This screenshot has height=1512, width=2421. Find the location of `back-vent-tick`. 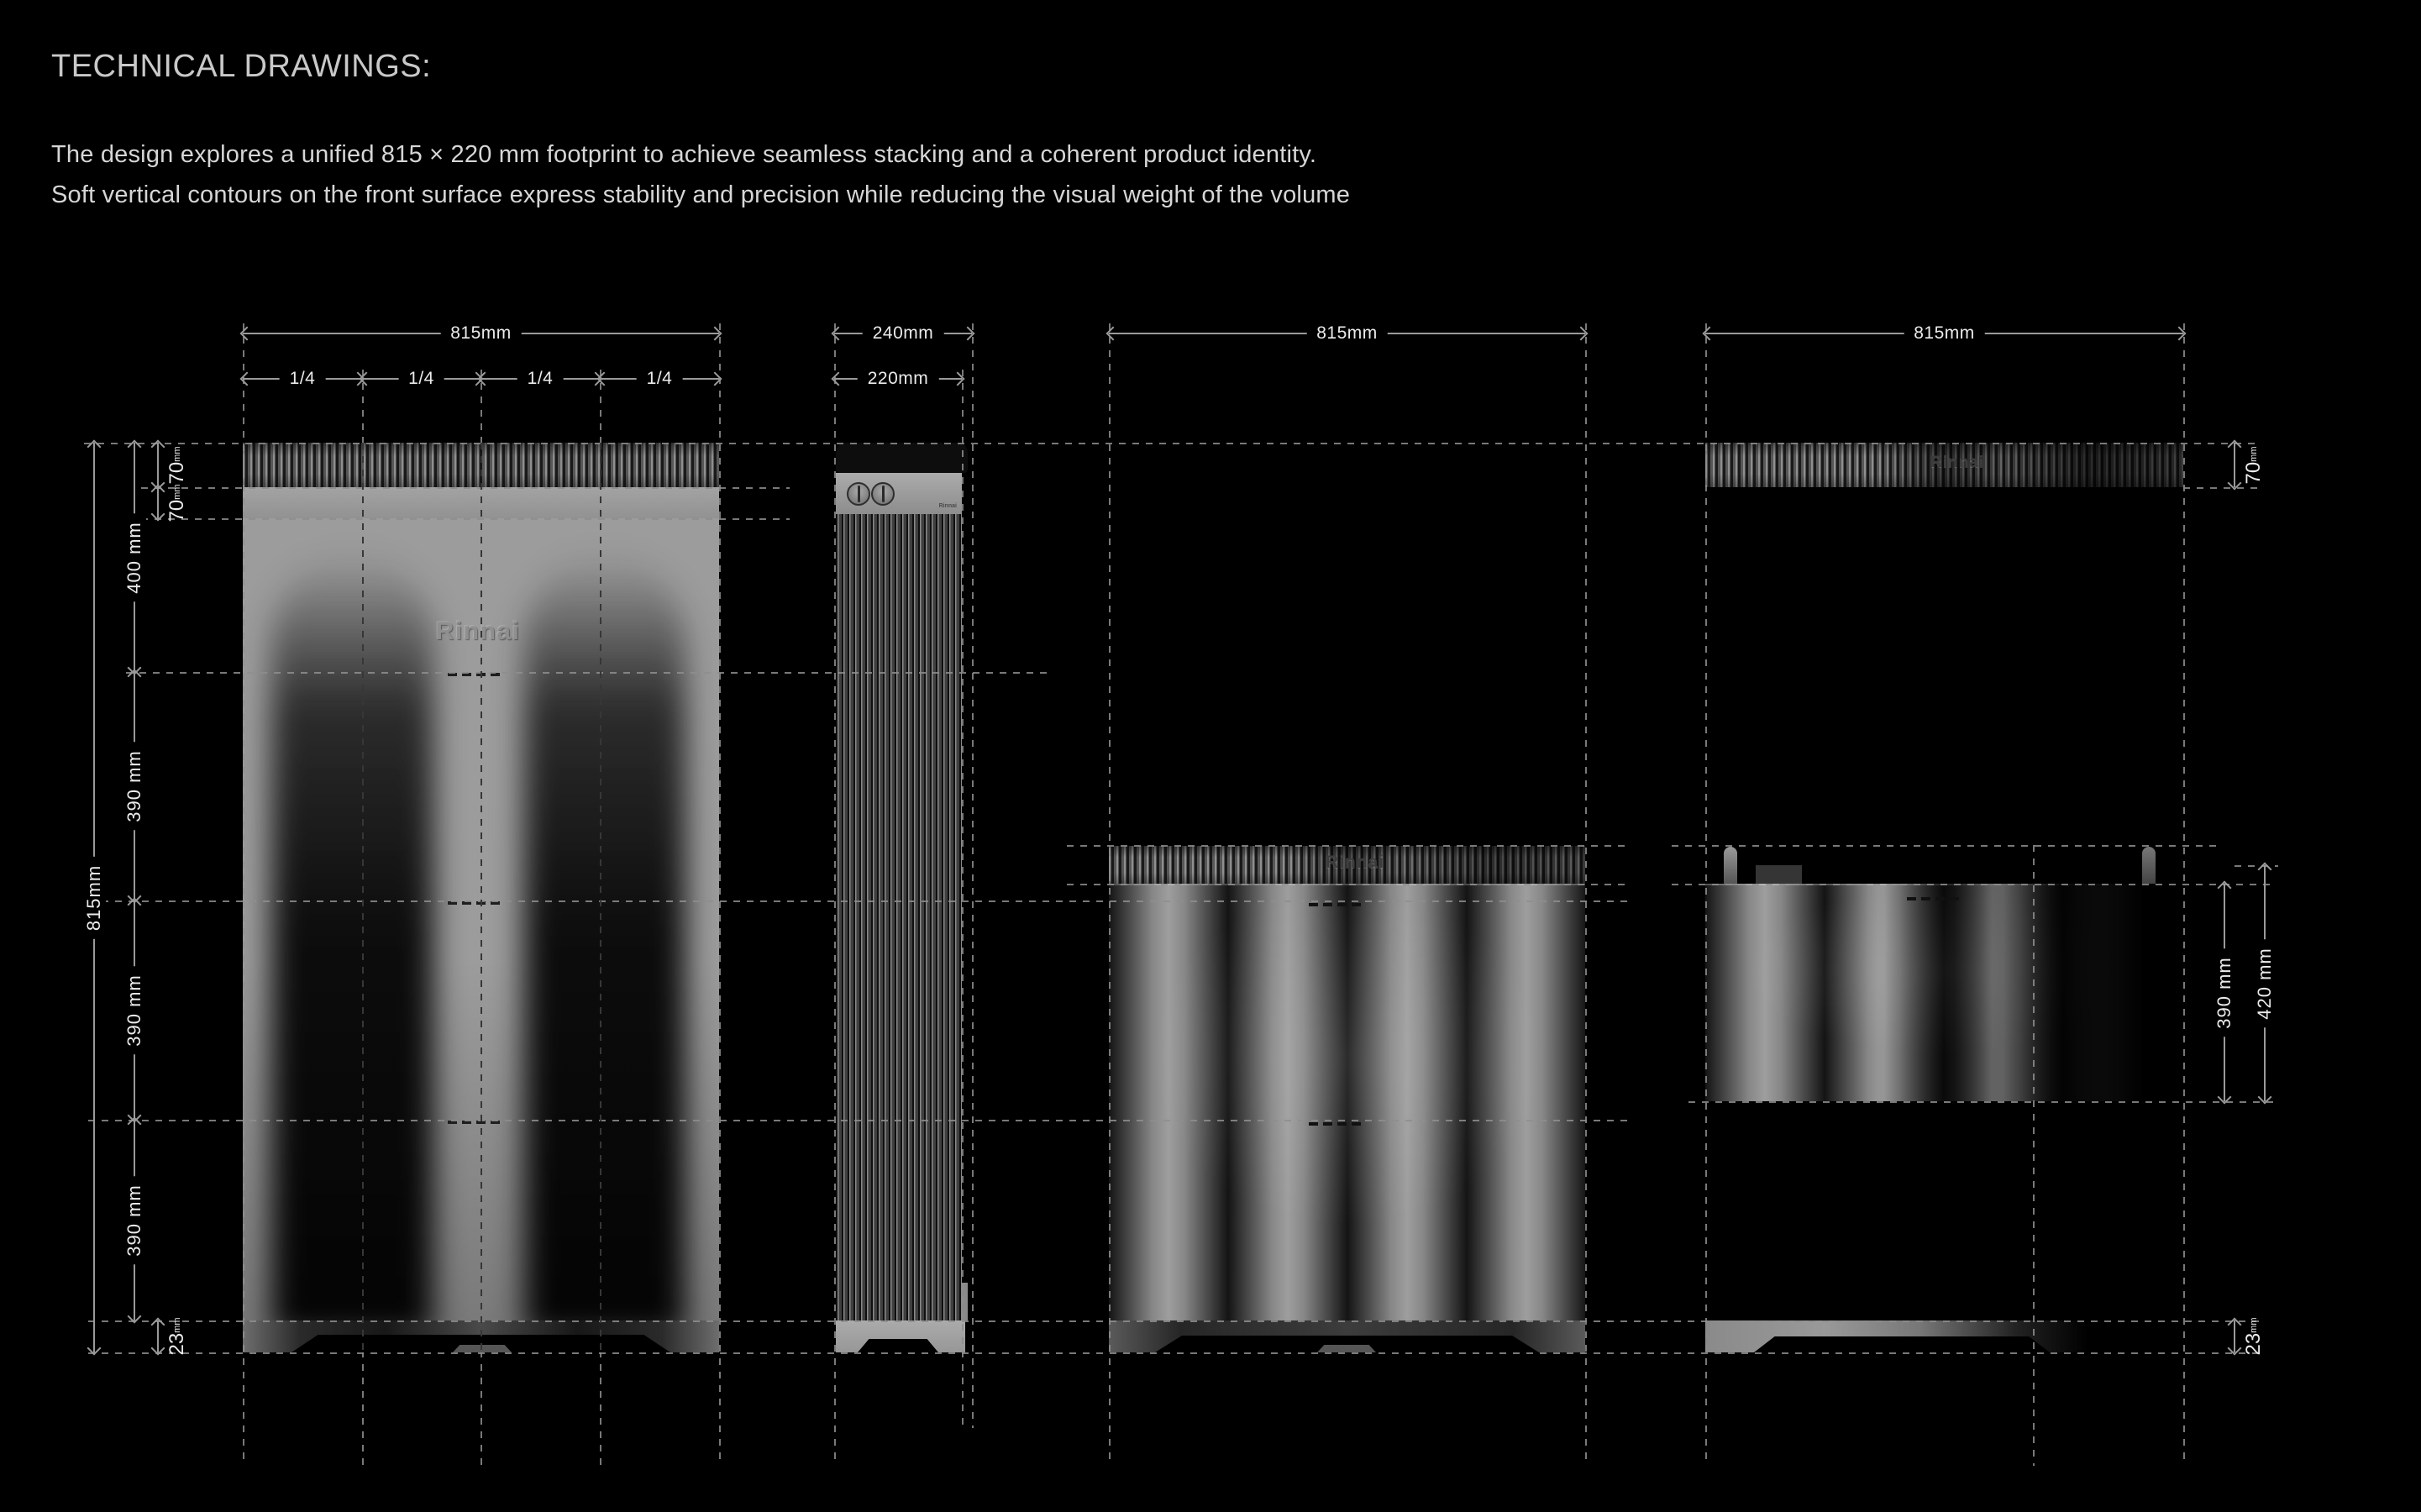

back-vent-tick is located at coordinates (1934, 898).